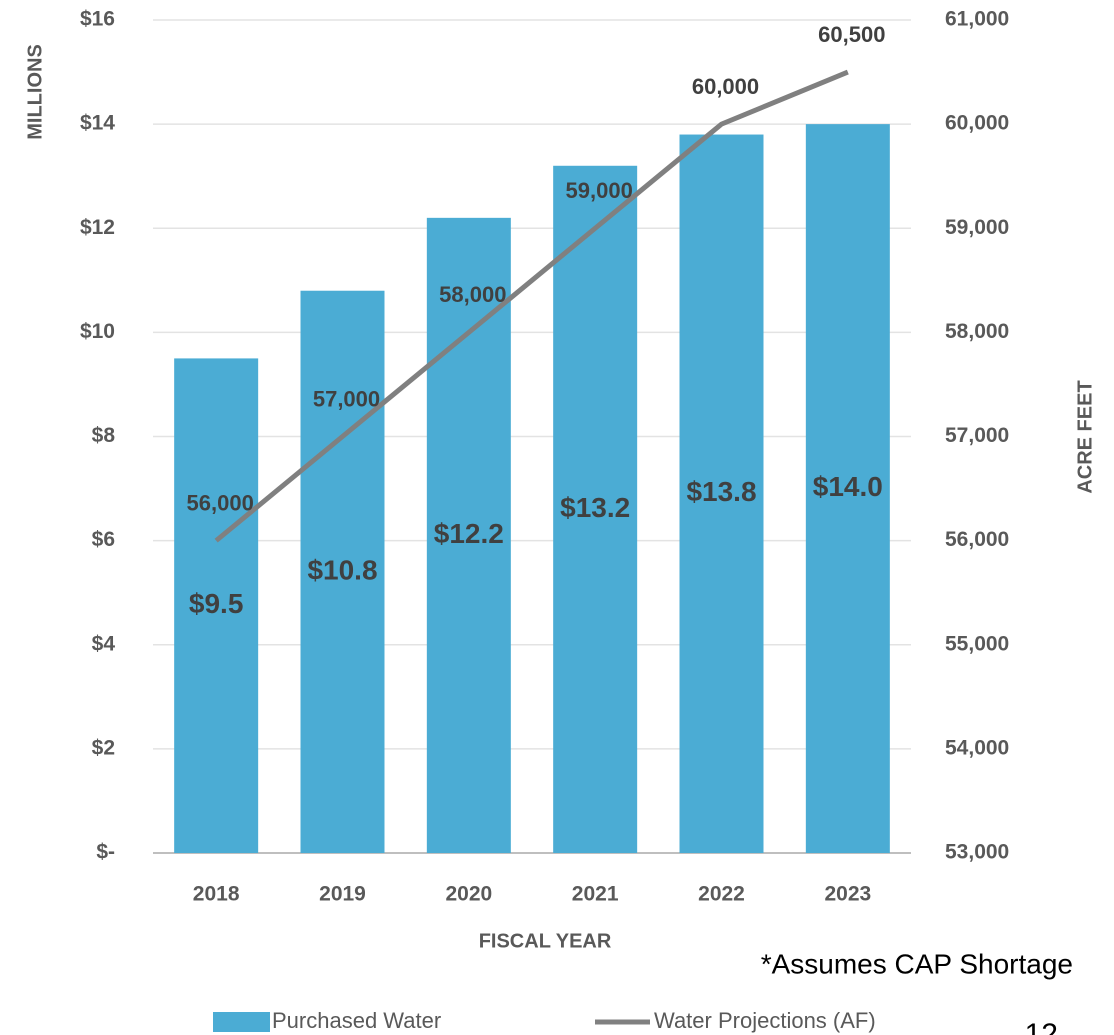 This screenshot has width=1114, height=1035. Describe the element at coordinates (356, 1020) in the screenshot. I see `legend-label: Purchased Water` at that location.